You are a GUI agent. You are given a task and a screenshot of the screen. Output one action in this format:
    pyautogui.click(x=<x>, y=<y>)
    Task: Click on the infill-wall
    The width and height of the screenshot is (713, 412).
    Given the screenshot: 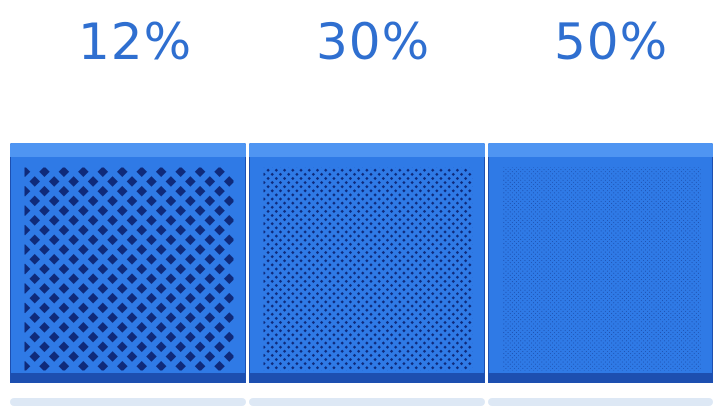 What is the action you would take?
    pyautogui.click(x=601, y=269)
    